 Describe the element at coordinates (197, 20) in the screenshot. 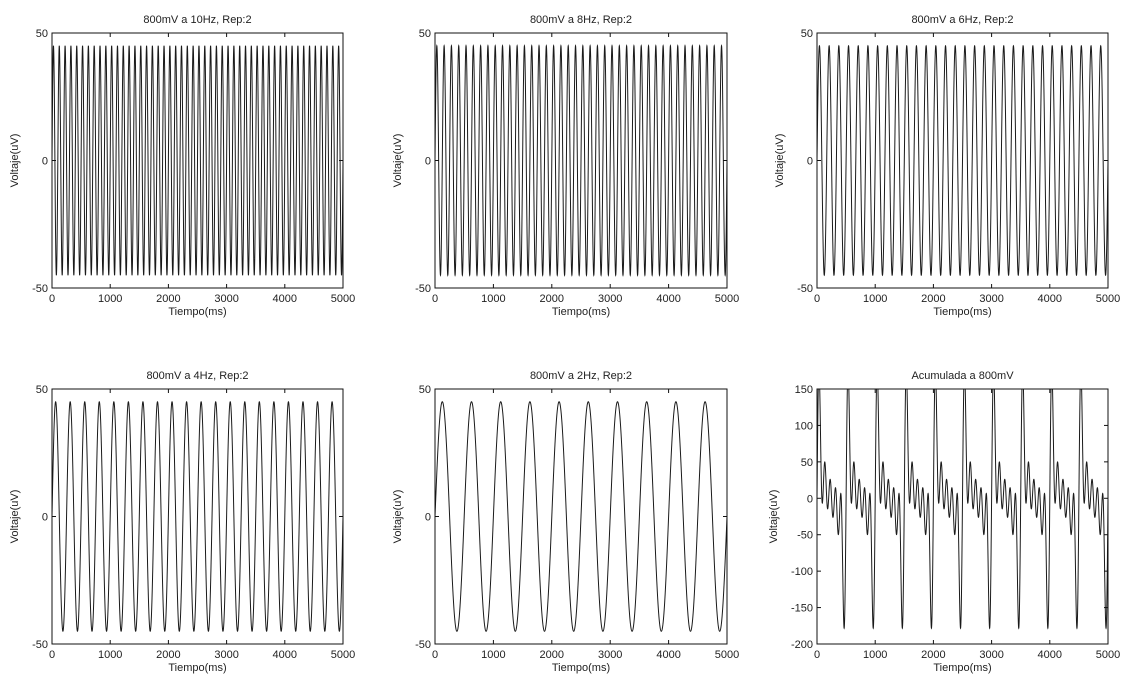

I see `plot-title: 800mV a 10Hz, Rep:2` at that location.